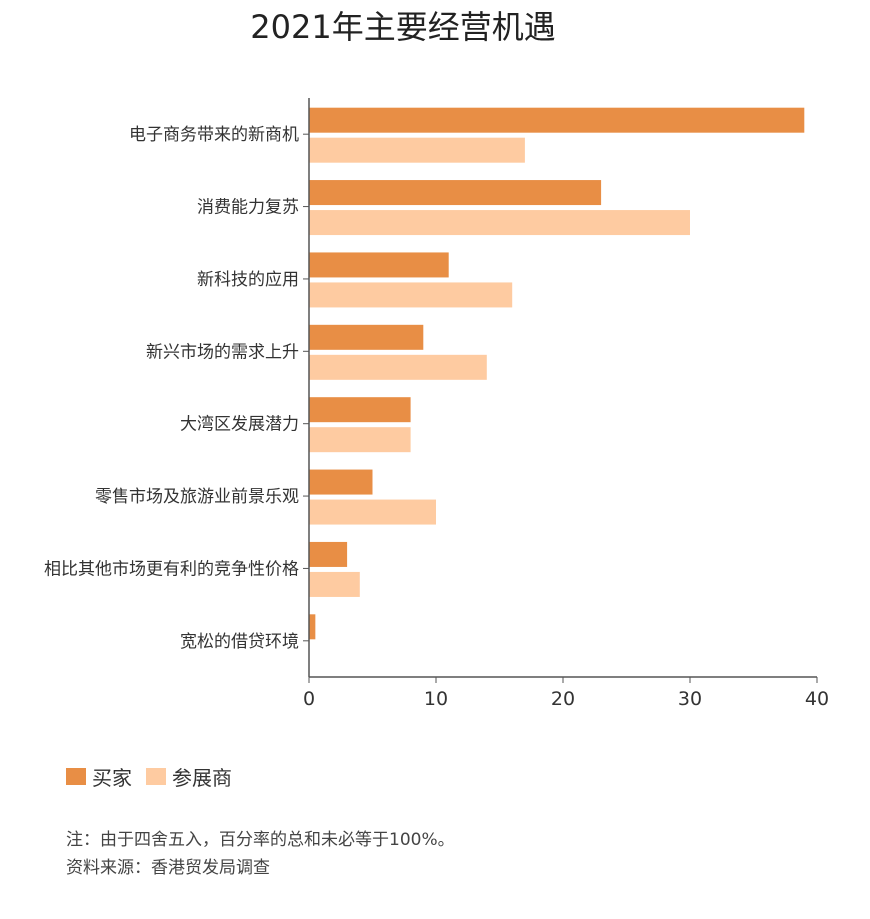 This screenshot has width=870, height=919. I want to click on category-label: 新科技的应用, so click(248, 280).